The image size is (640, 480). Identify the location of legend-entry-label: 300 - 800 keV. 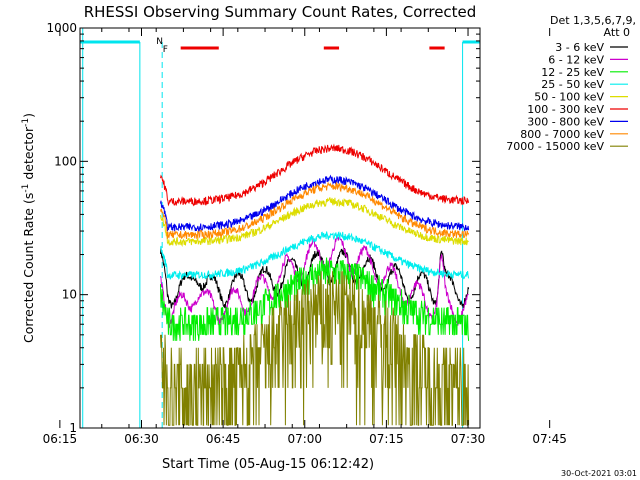
(565, 121).